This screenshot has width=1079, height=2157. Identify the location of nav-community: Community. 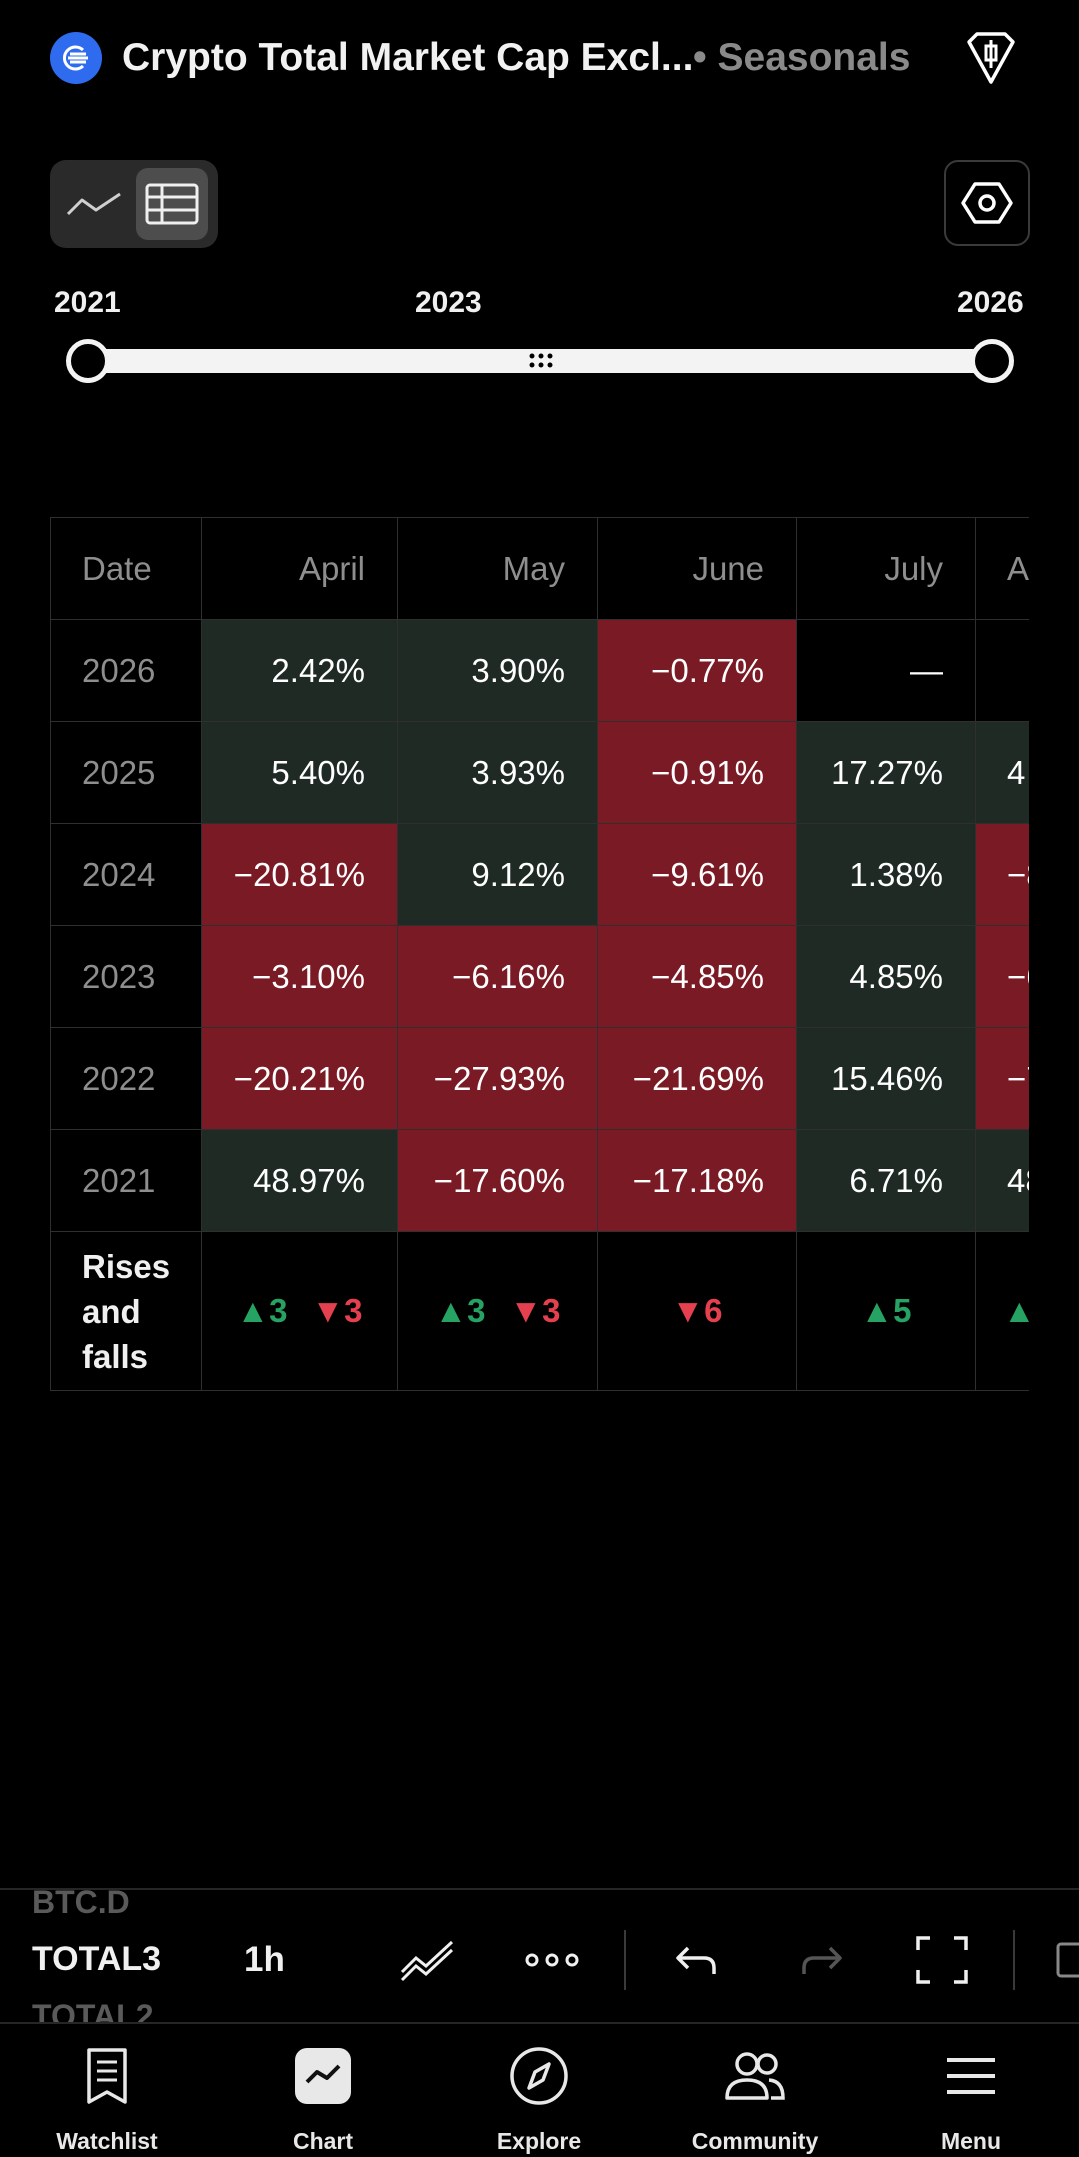
(755, 2090).